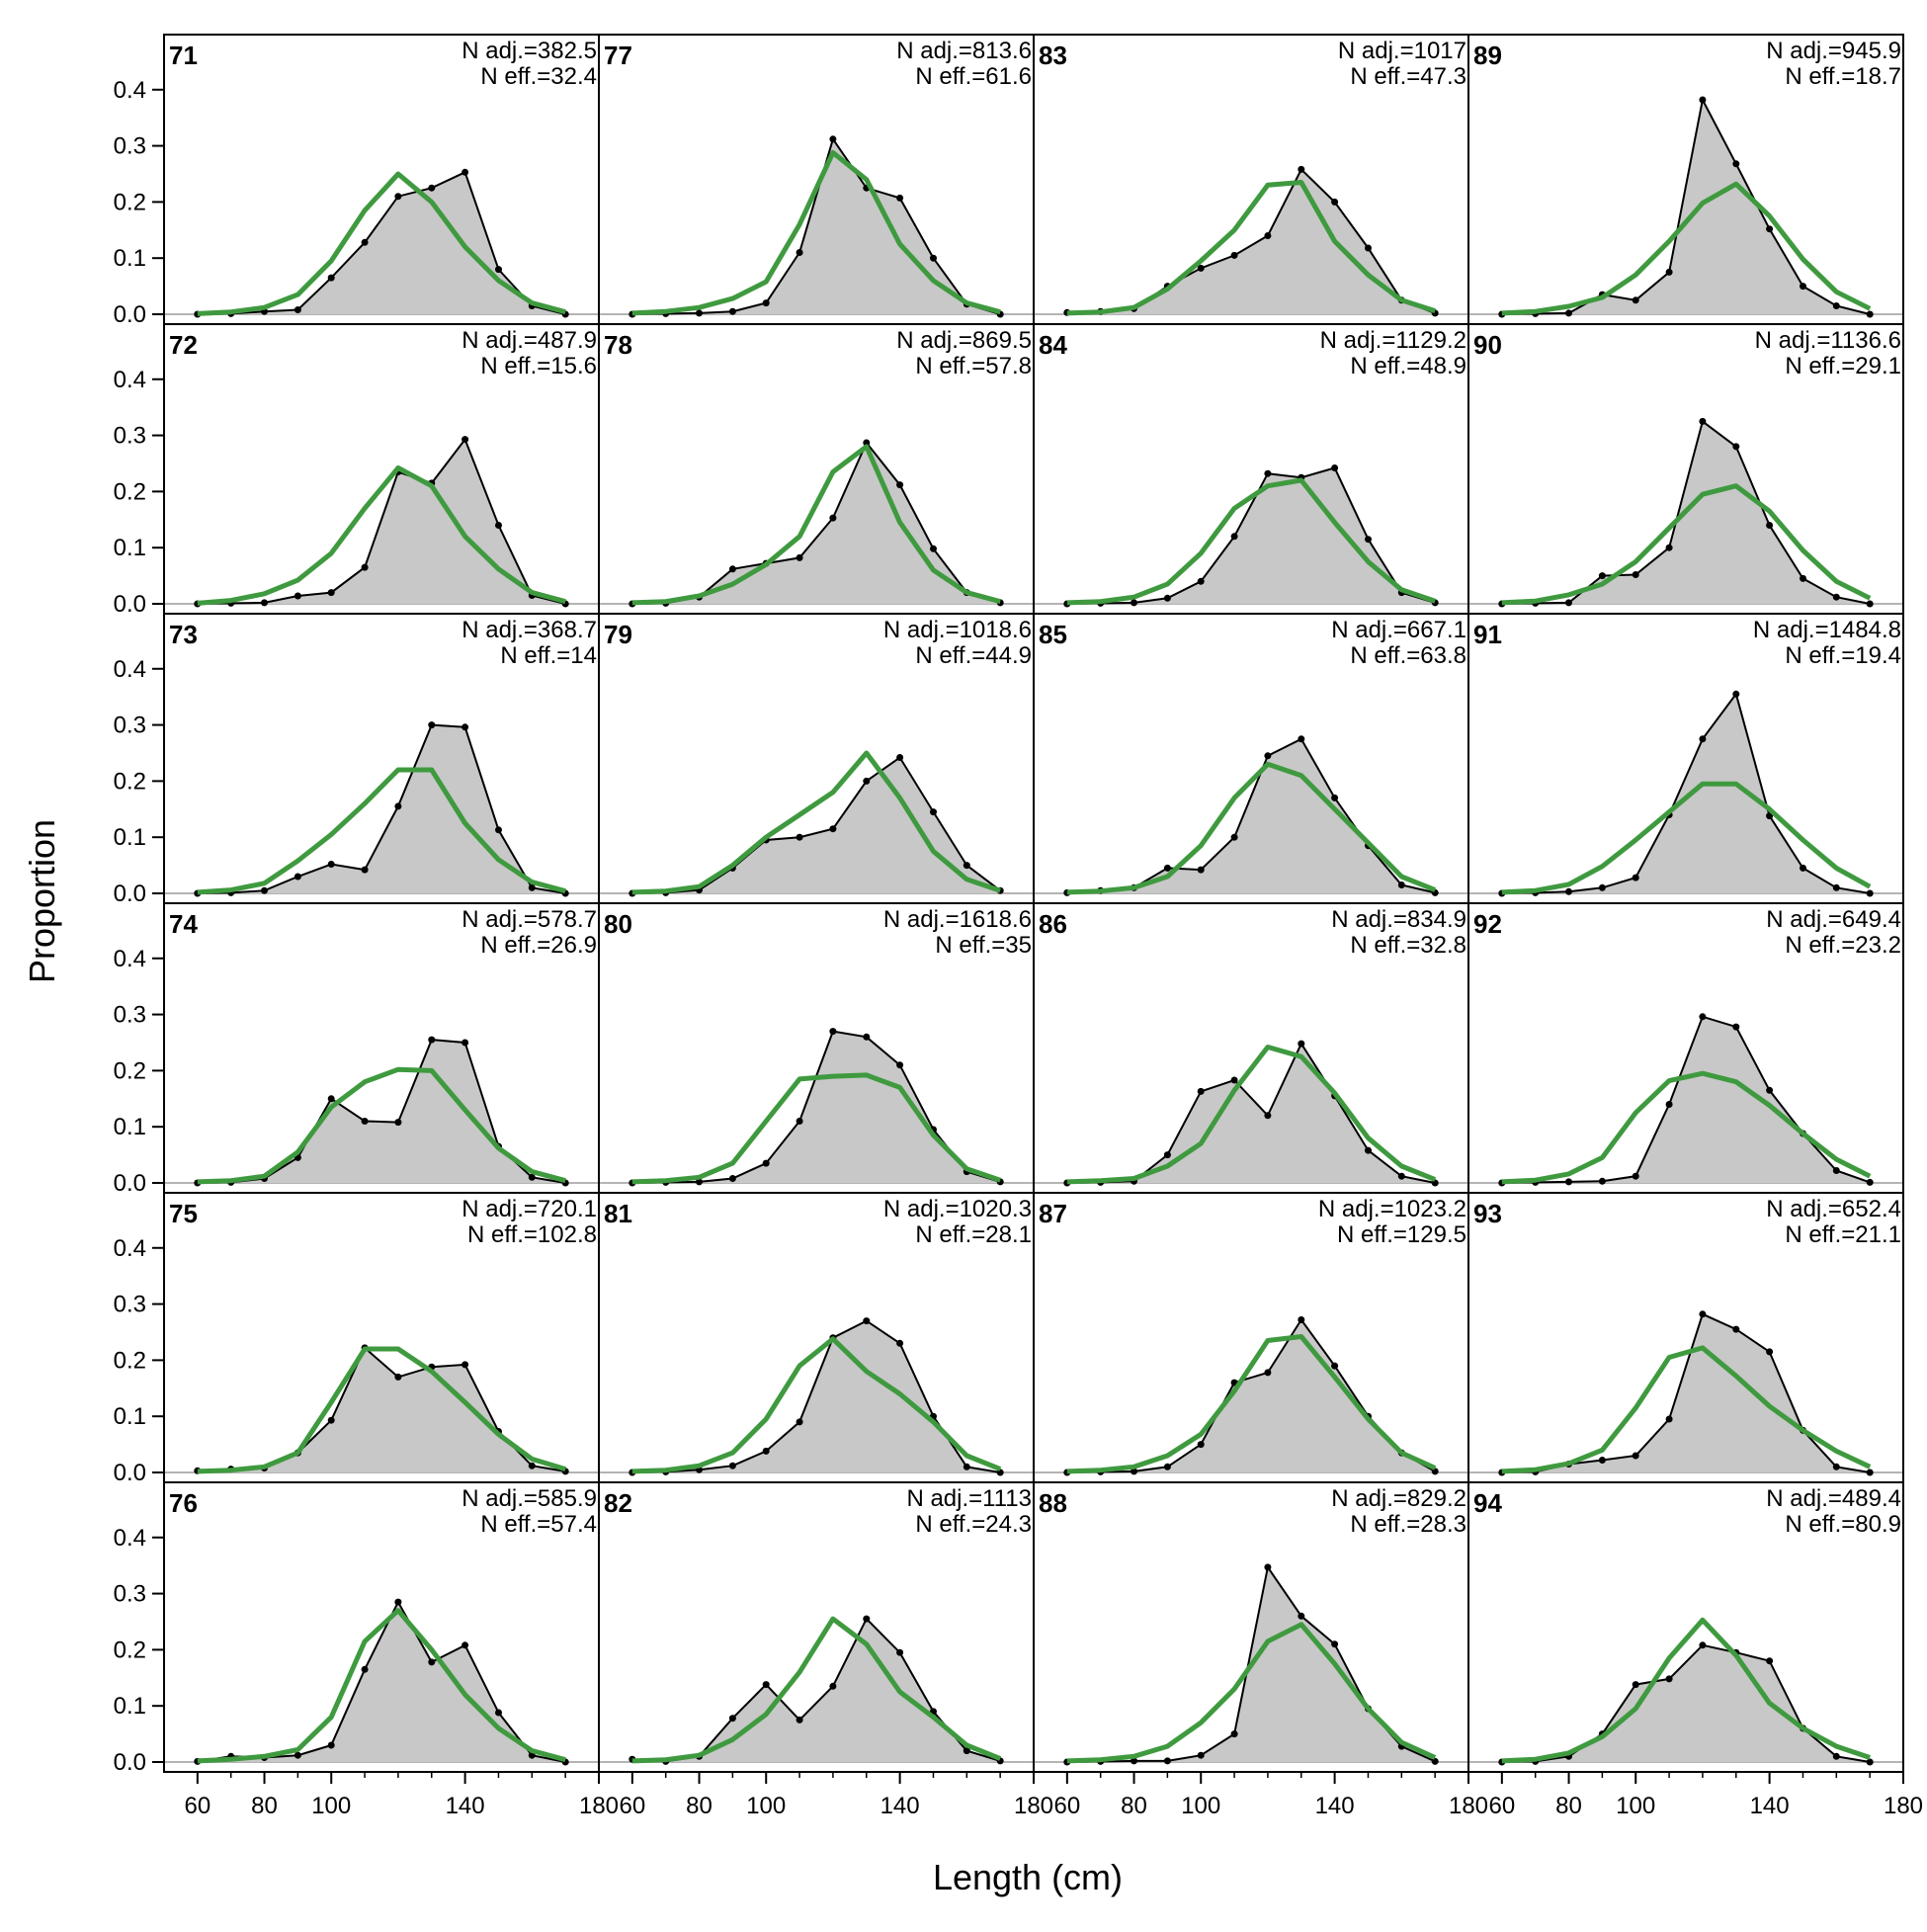 The width and height of the screenshot is (1927, 1932). I want to click on panel-n-eff: N eff.=47.3, so click(1408, 76).